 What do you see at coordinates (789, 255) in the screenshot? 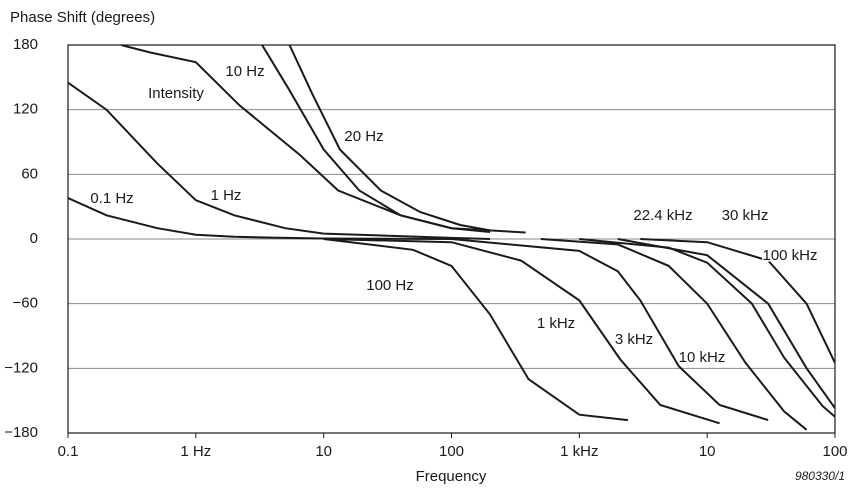
I see `curve-label: 100 kHz` at bounding box center [789, 255].